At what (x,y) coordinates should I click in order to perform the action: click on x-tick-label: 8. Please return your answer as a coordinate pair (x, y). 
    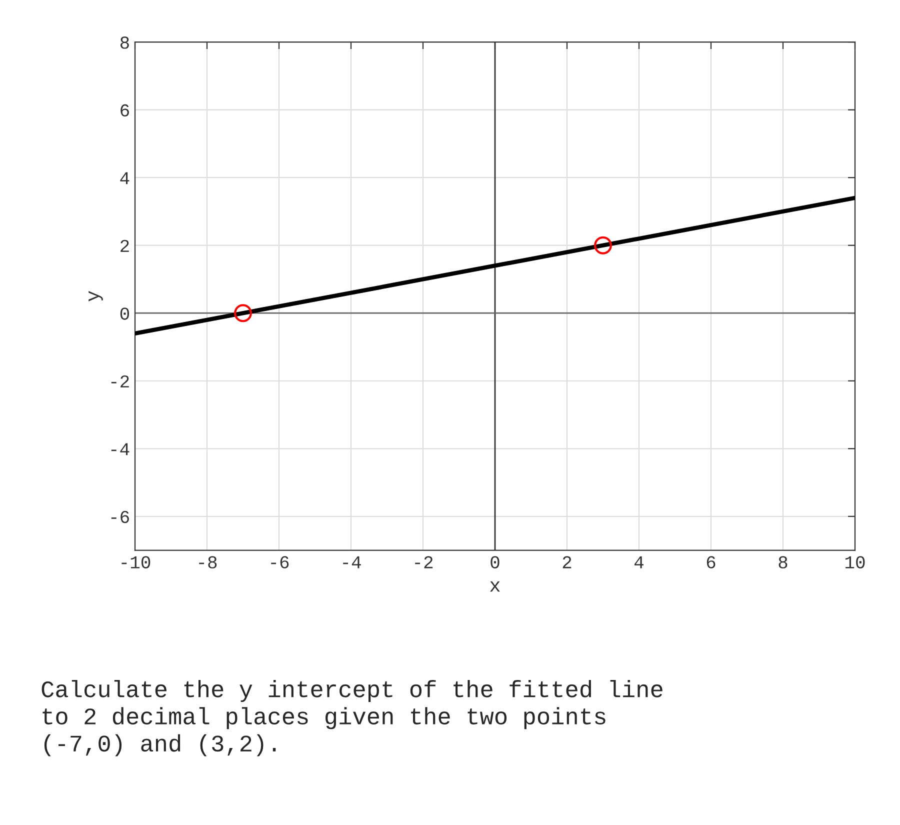
    Looking at the image, I should click on (783, 562).